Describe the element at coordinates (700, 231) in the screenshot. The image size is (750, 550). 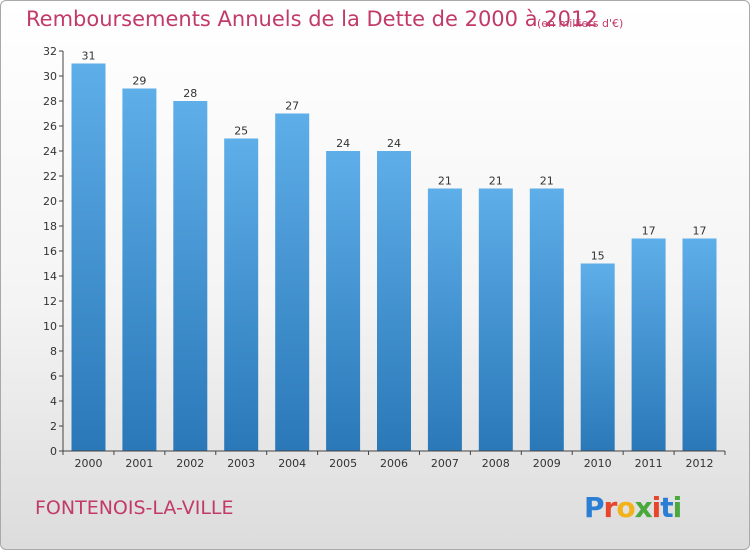
I see `value-label-2012: 17` at that location.